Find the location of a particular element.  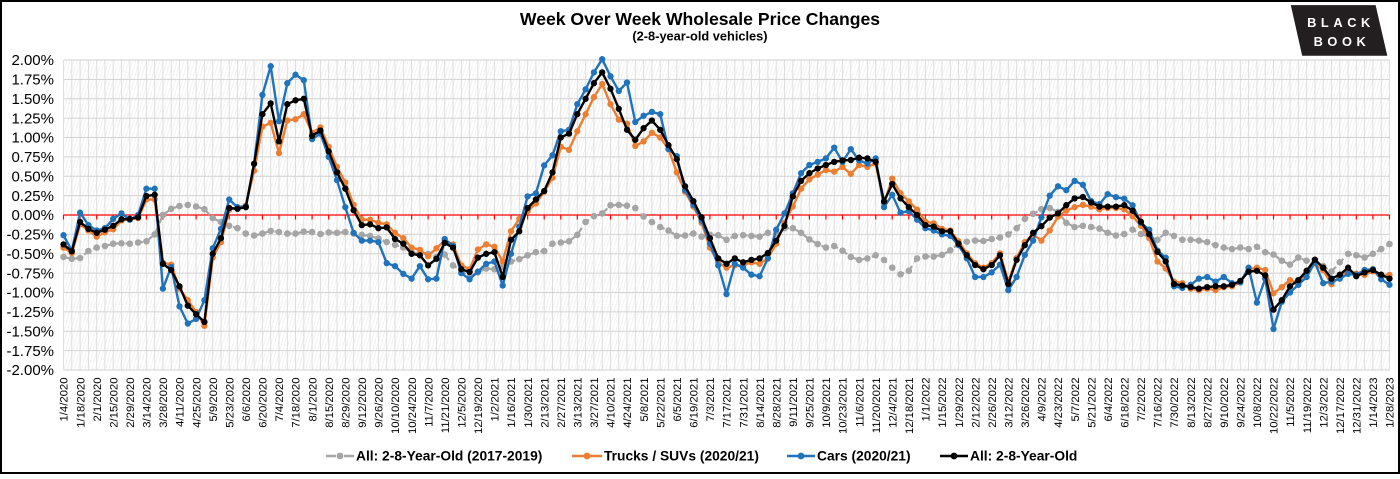

svg-text: 1.25% is located at coordinates (32, 118).